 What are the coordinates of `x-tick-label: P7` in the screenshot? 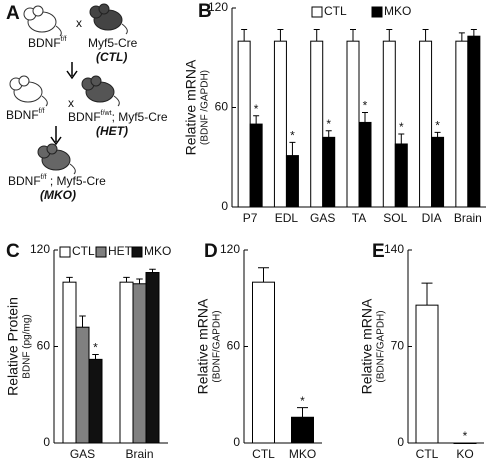 It's located at (250, 218).